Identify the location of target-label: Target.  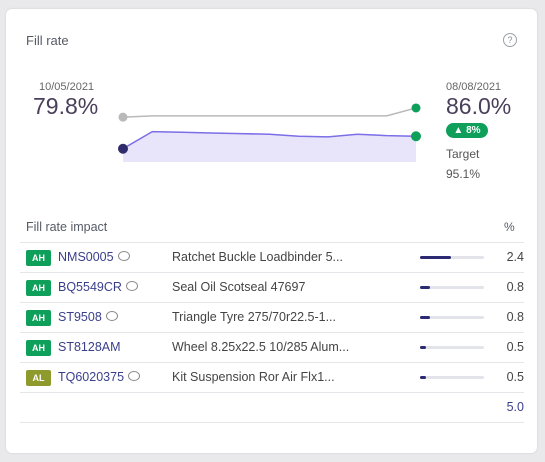
(463, 154).